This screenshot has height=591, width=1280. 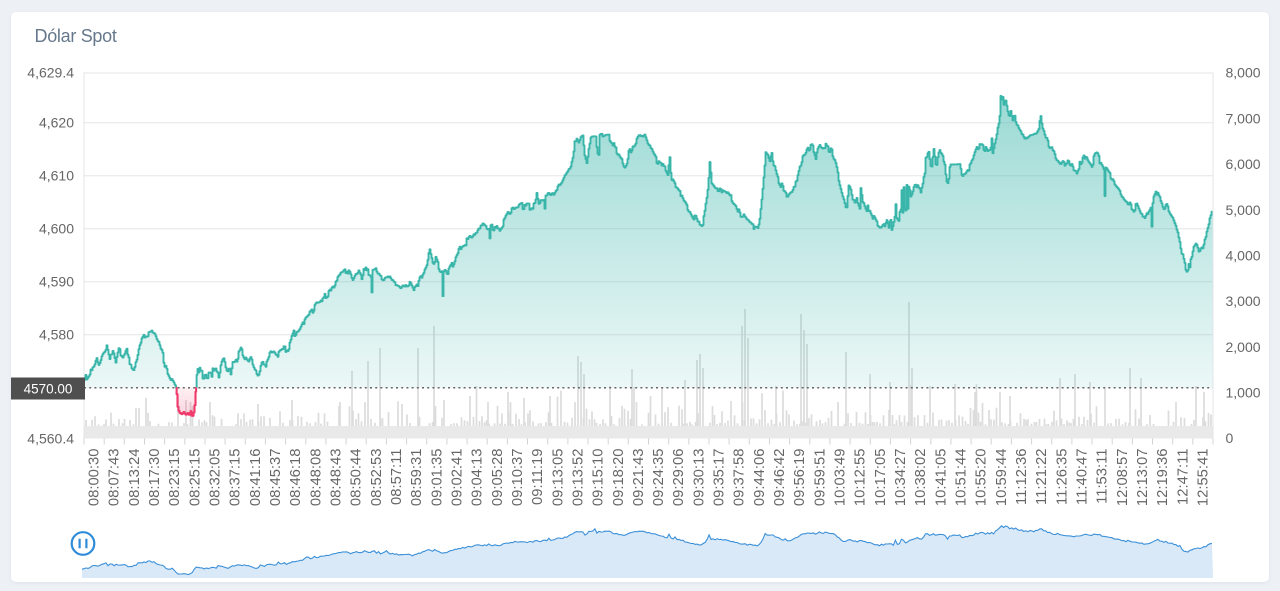 I want to click on svg-text: 4,600, so click(x=56, y=229).